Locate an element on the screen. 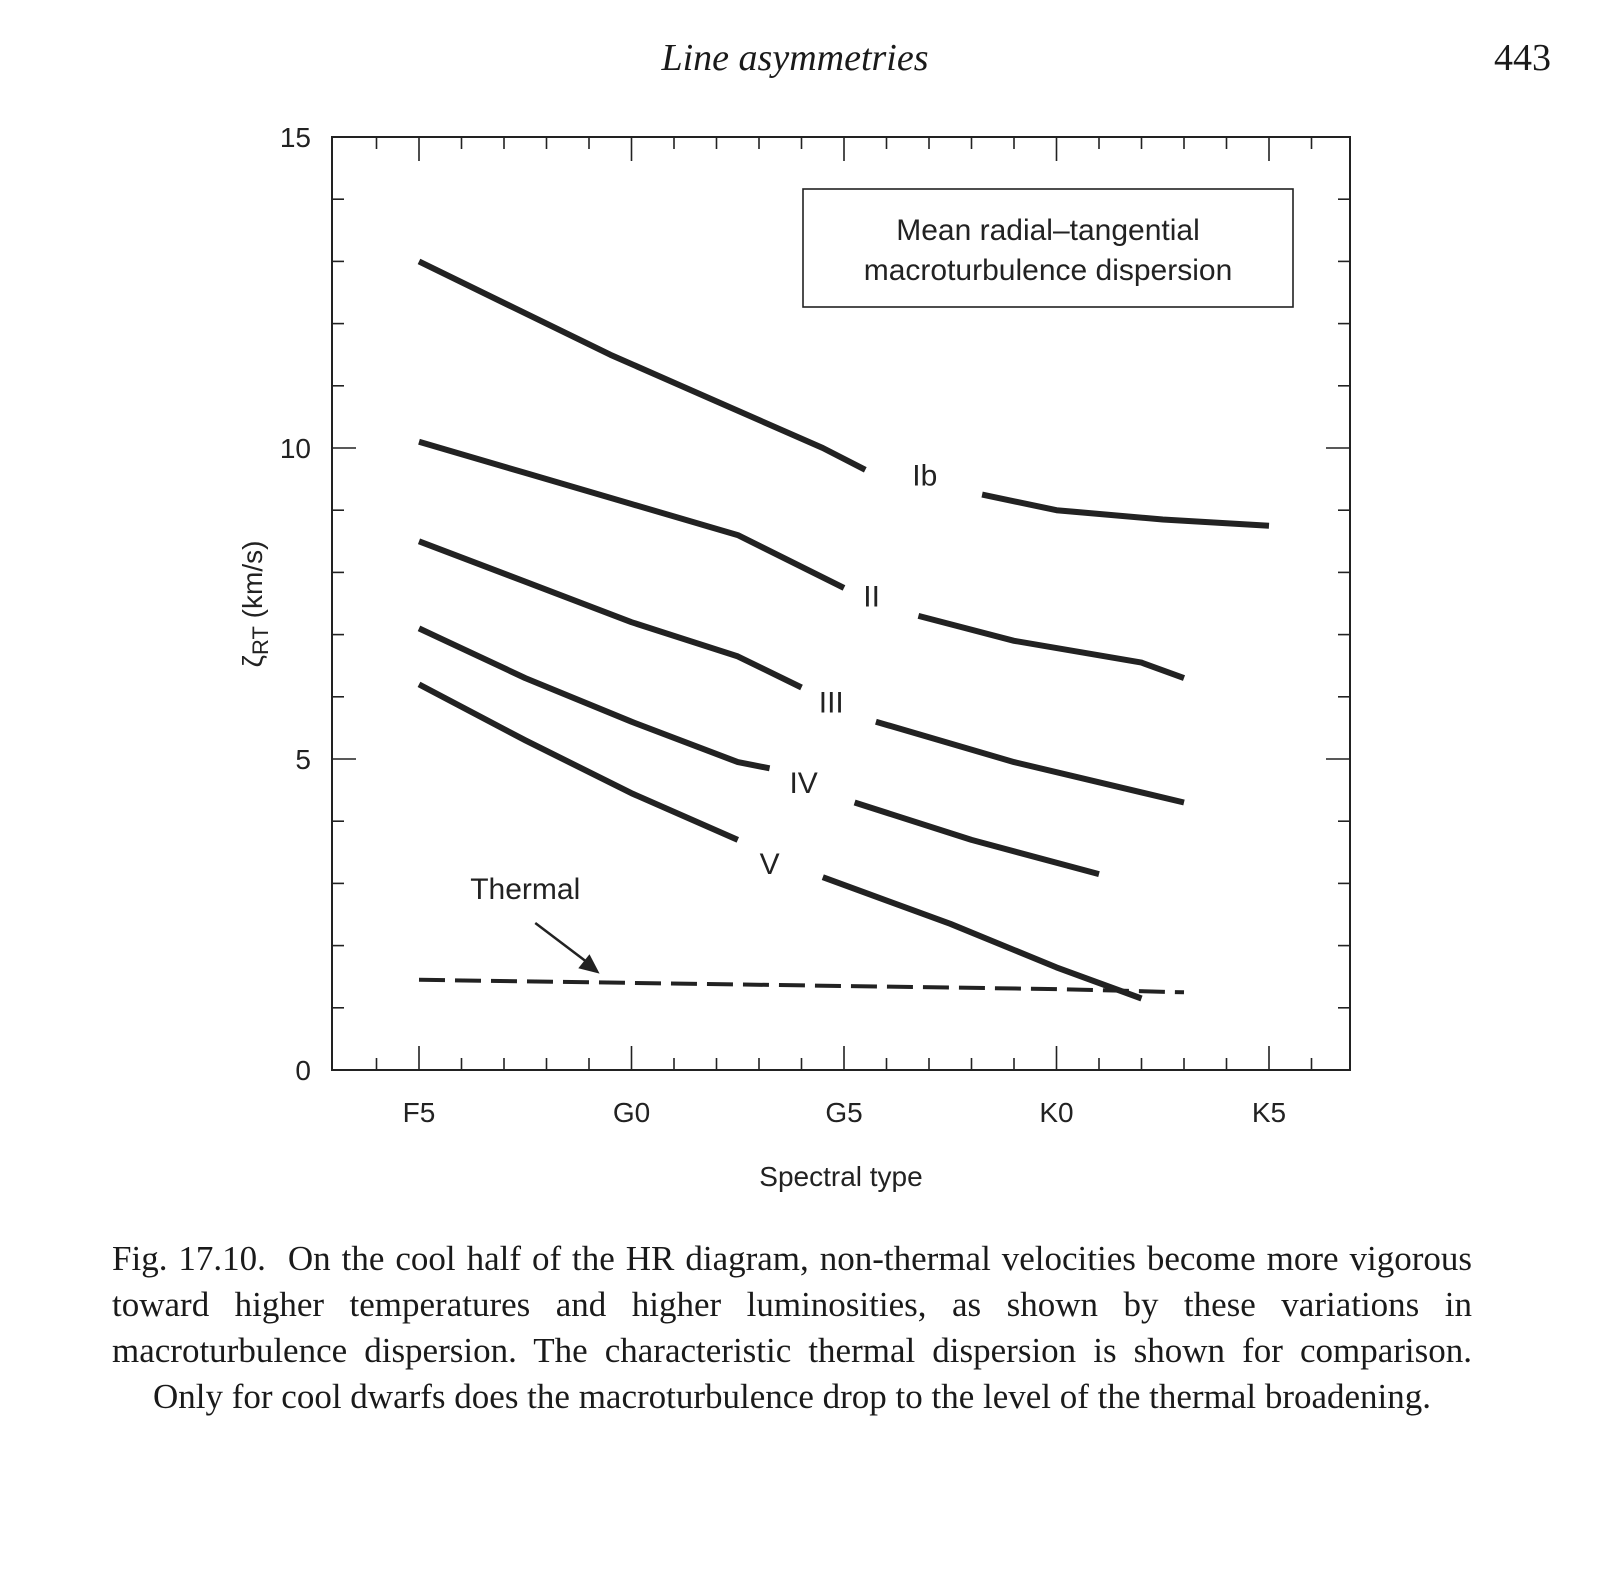  x-tick-label: K0 is located at coordinates (1056, 1112).